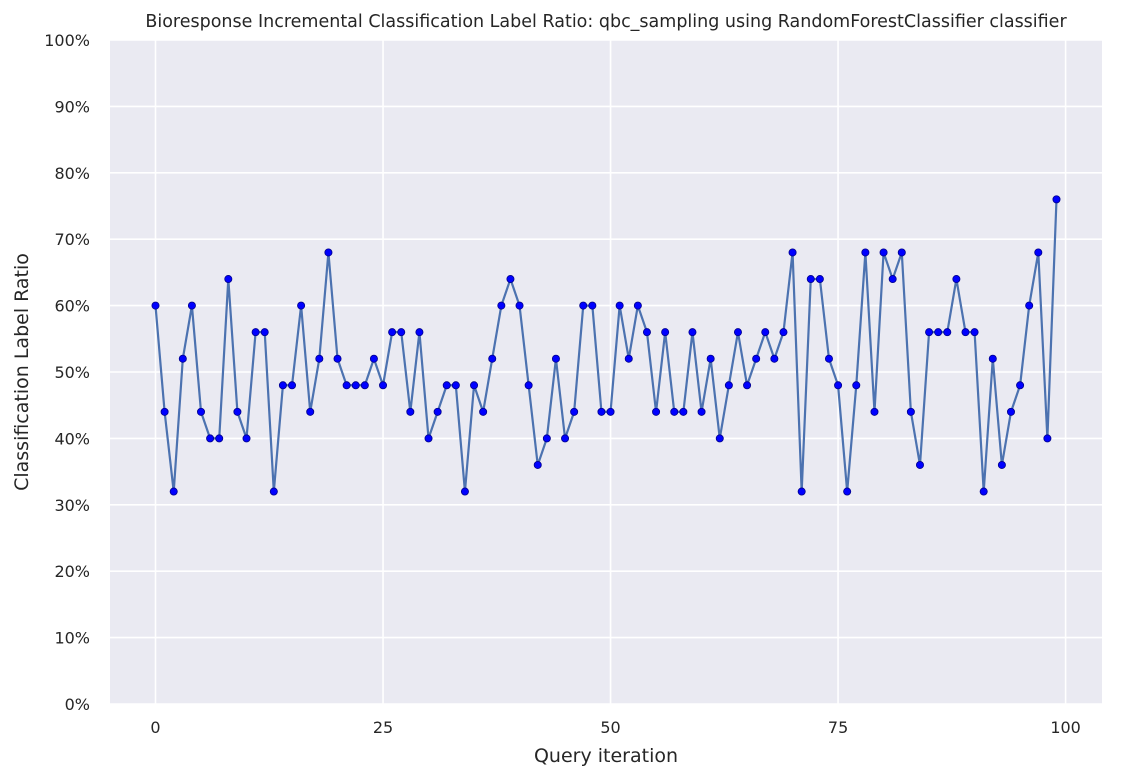 The width and height of the screenshot is (1129, 779). What do you see at coordinates (72, 173) in the screenshot?
I see `y-tick-label: 80%` at bounding box center [72, 173].